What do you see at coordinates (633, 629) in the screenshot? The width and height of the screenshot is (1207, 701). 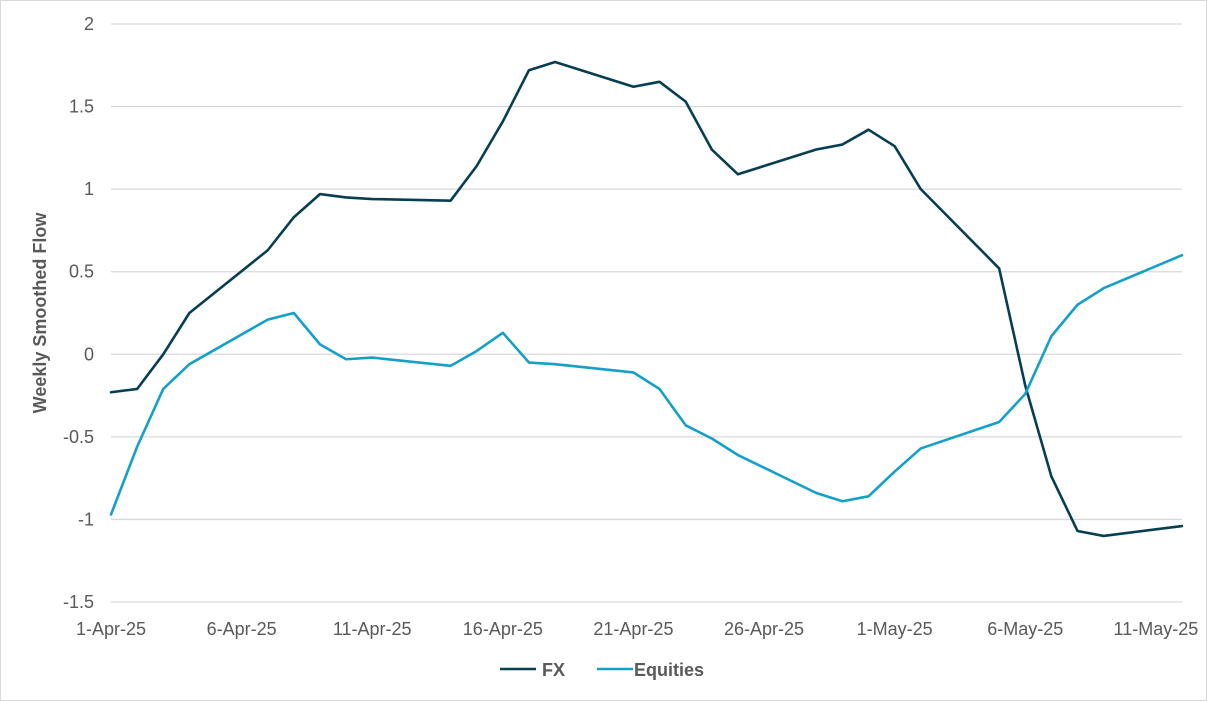 I see `x-tick-label: 21-Apr-25` at bounding box center [633, 629].